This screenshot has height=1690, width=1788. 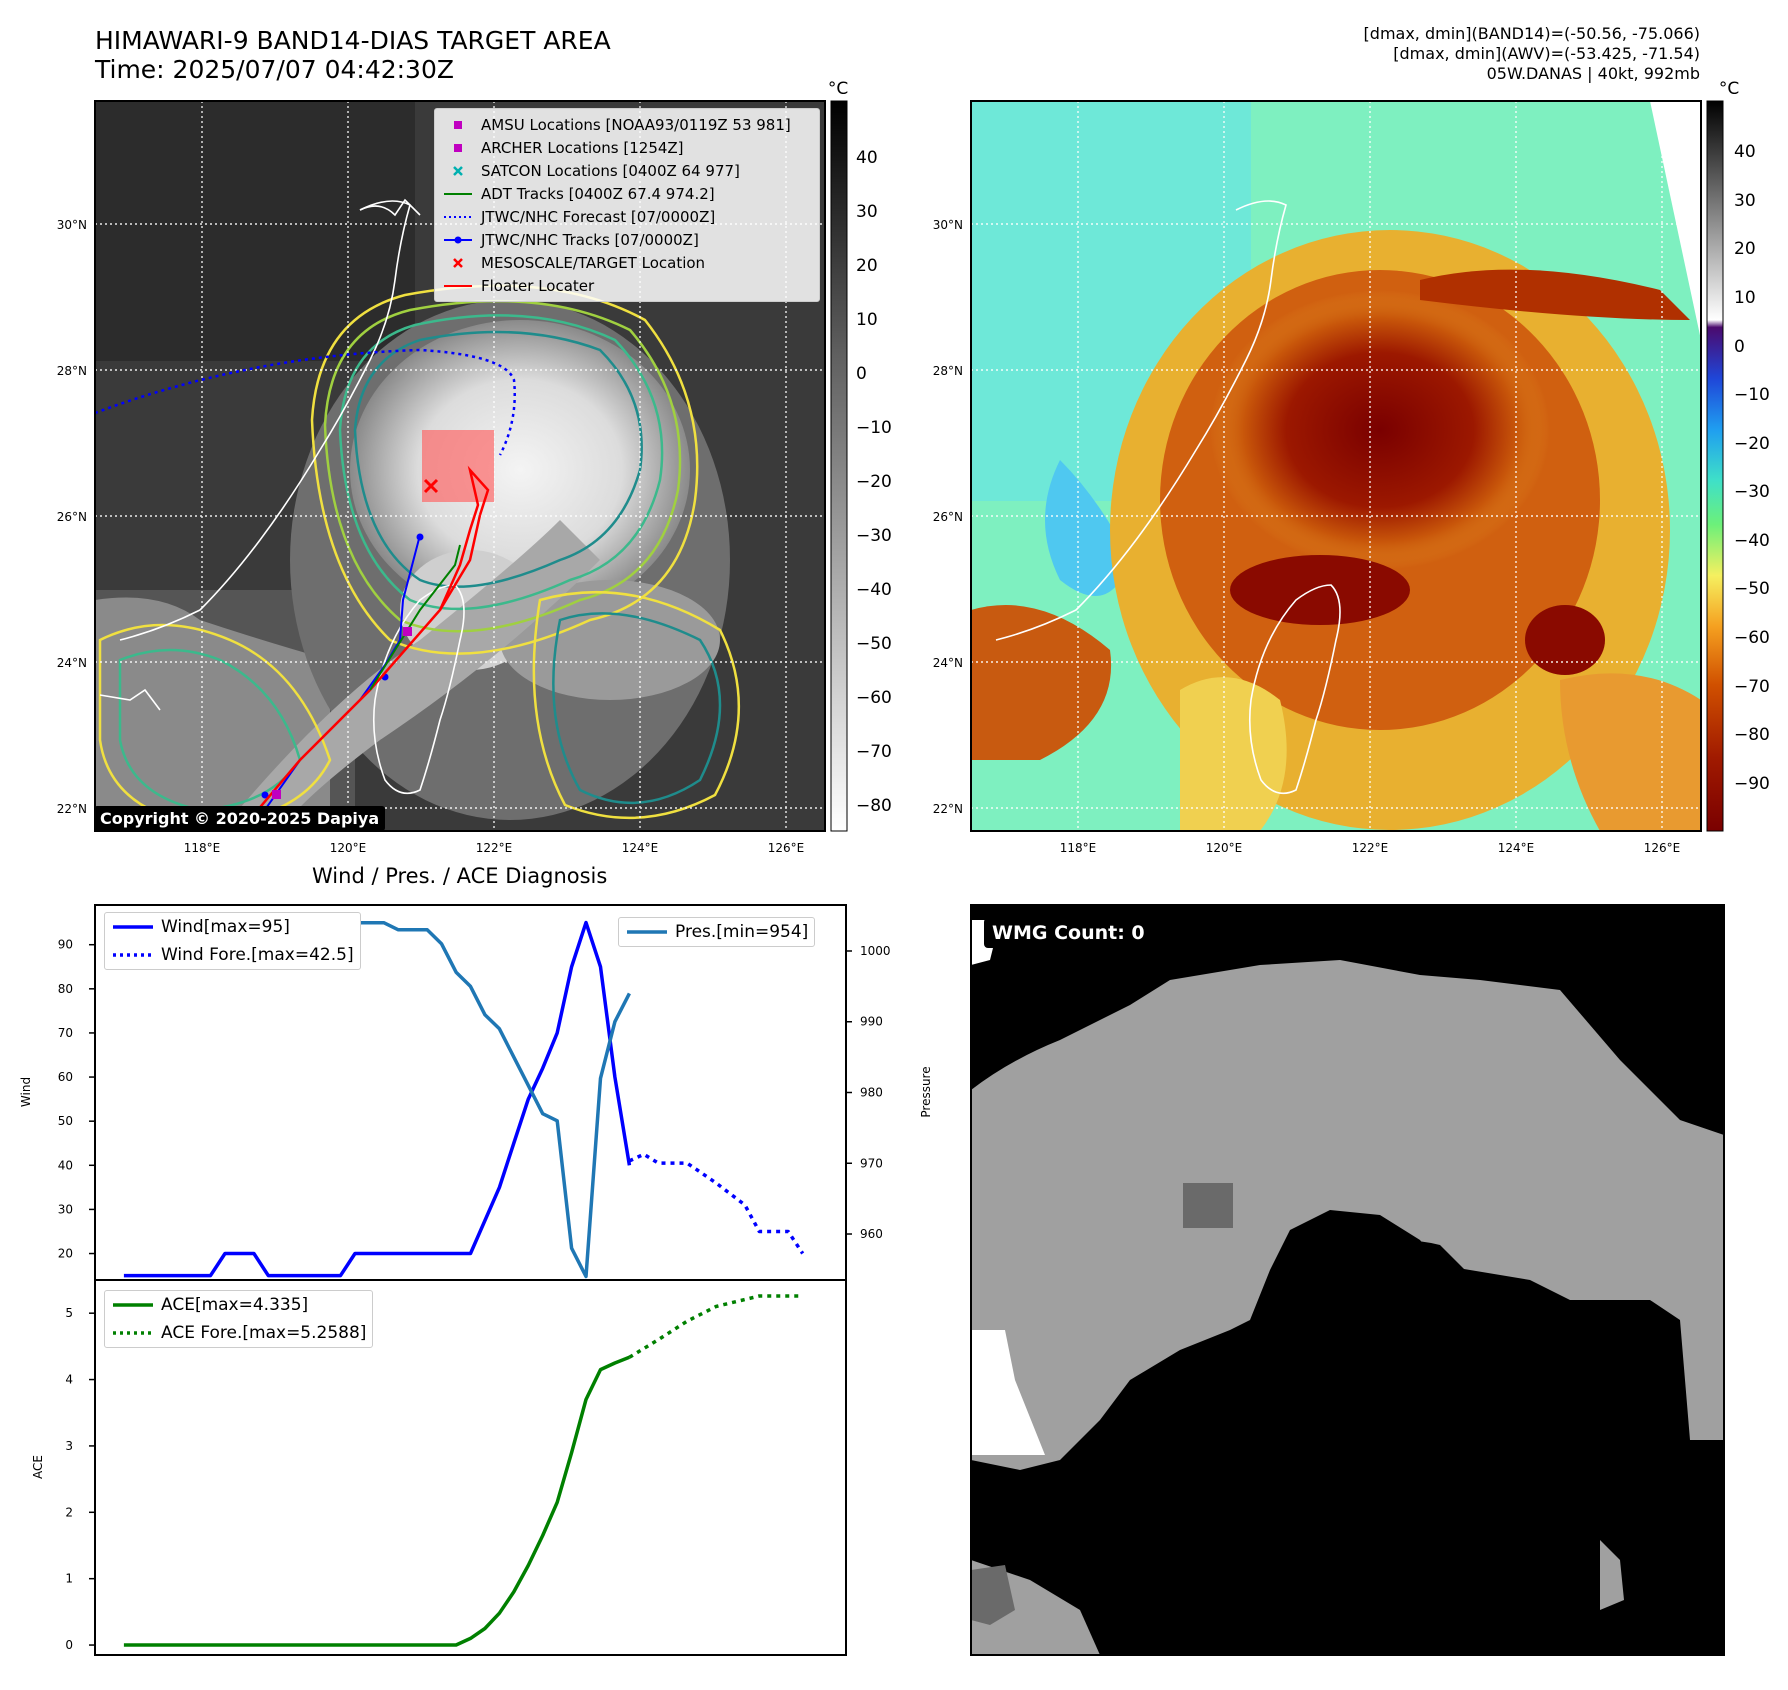 What do you see at coordinates (636, 124) in the screenshot?
I see `map-legend-label: AMSU Locations [NOAA93/0119Z 53 981]` at bounding box center [636, 124].